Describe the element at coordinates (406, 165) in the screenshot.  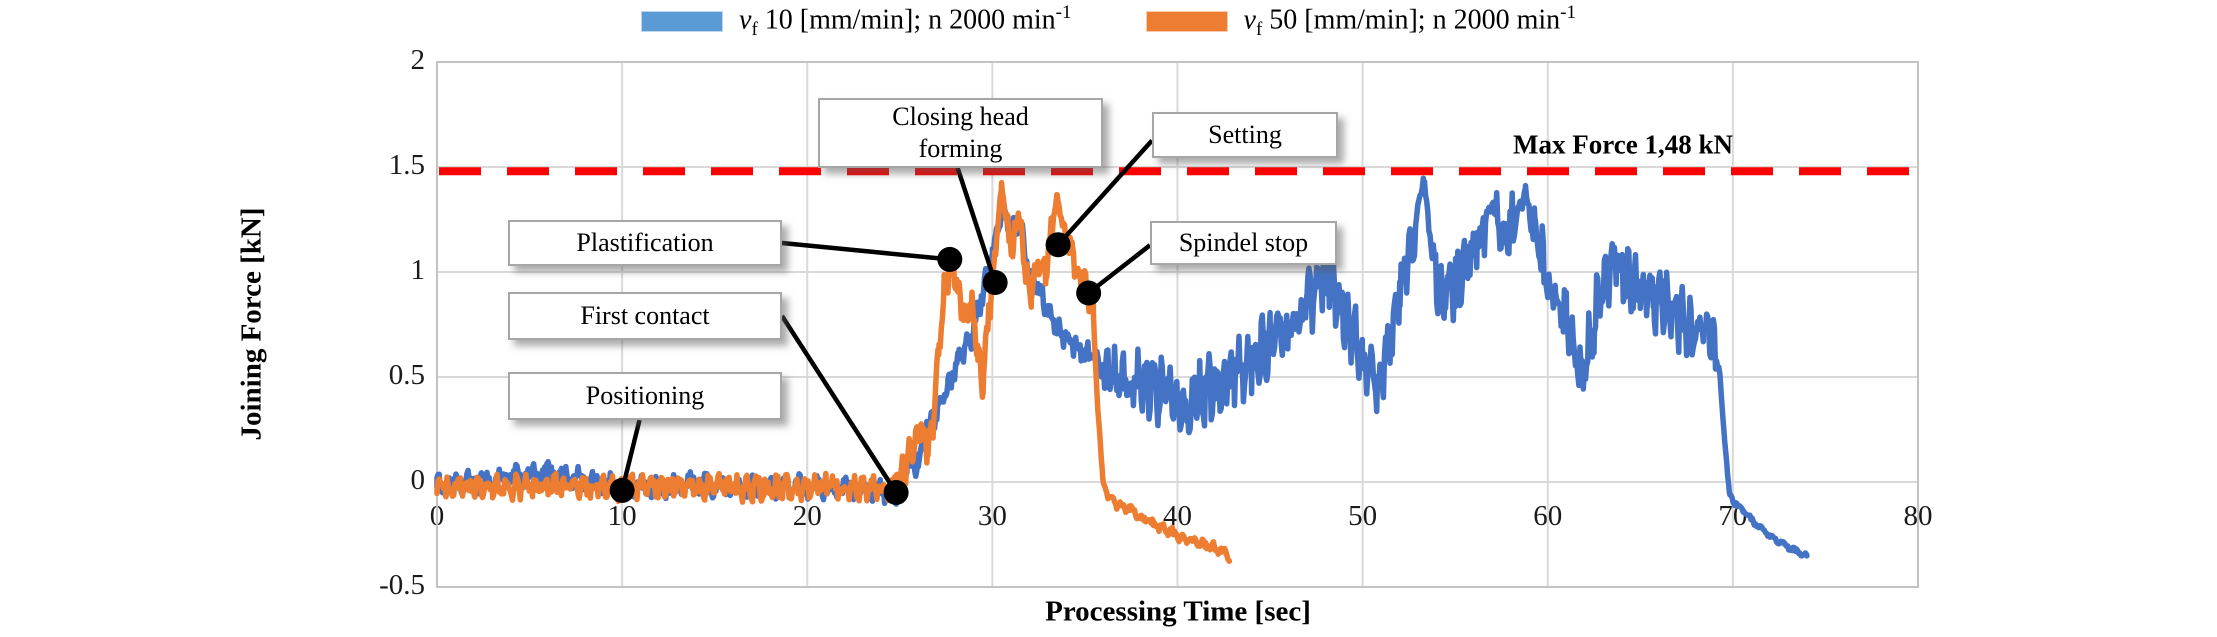
I see `y-tick-label-1.5: 1.5` at that location.